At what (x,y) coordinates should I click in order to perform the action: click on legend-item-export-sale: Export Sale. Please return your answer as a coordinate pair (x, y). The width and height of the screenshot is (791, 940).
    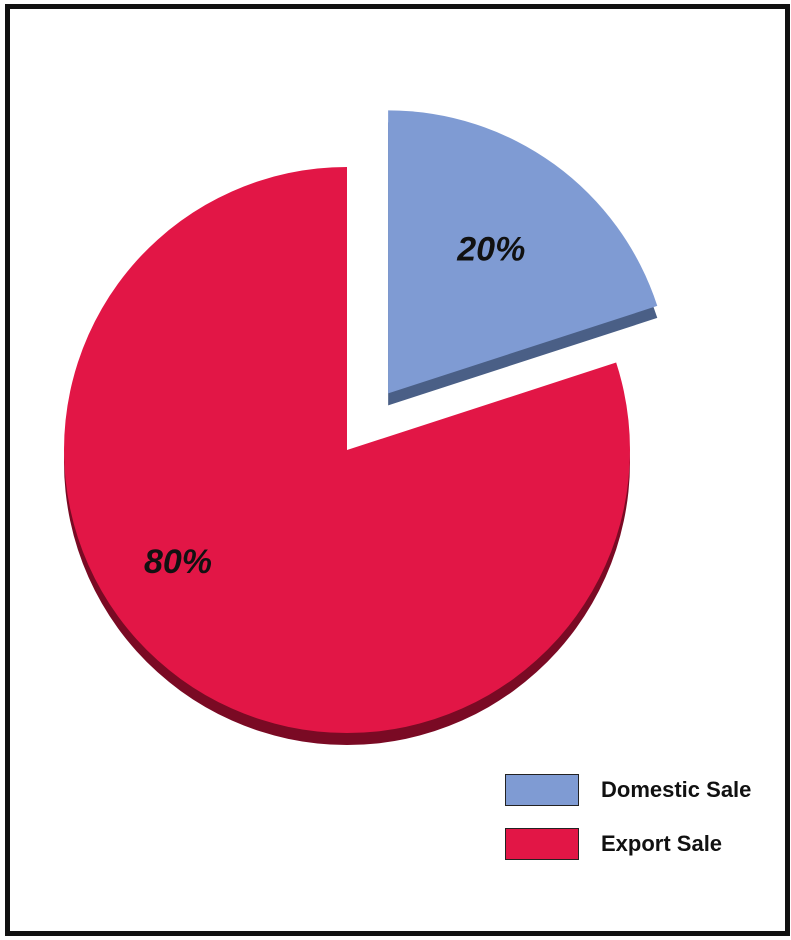
    Looking at the image, I should click on (628, 844).